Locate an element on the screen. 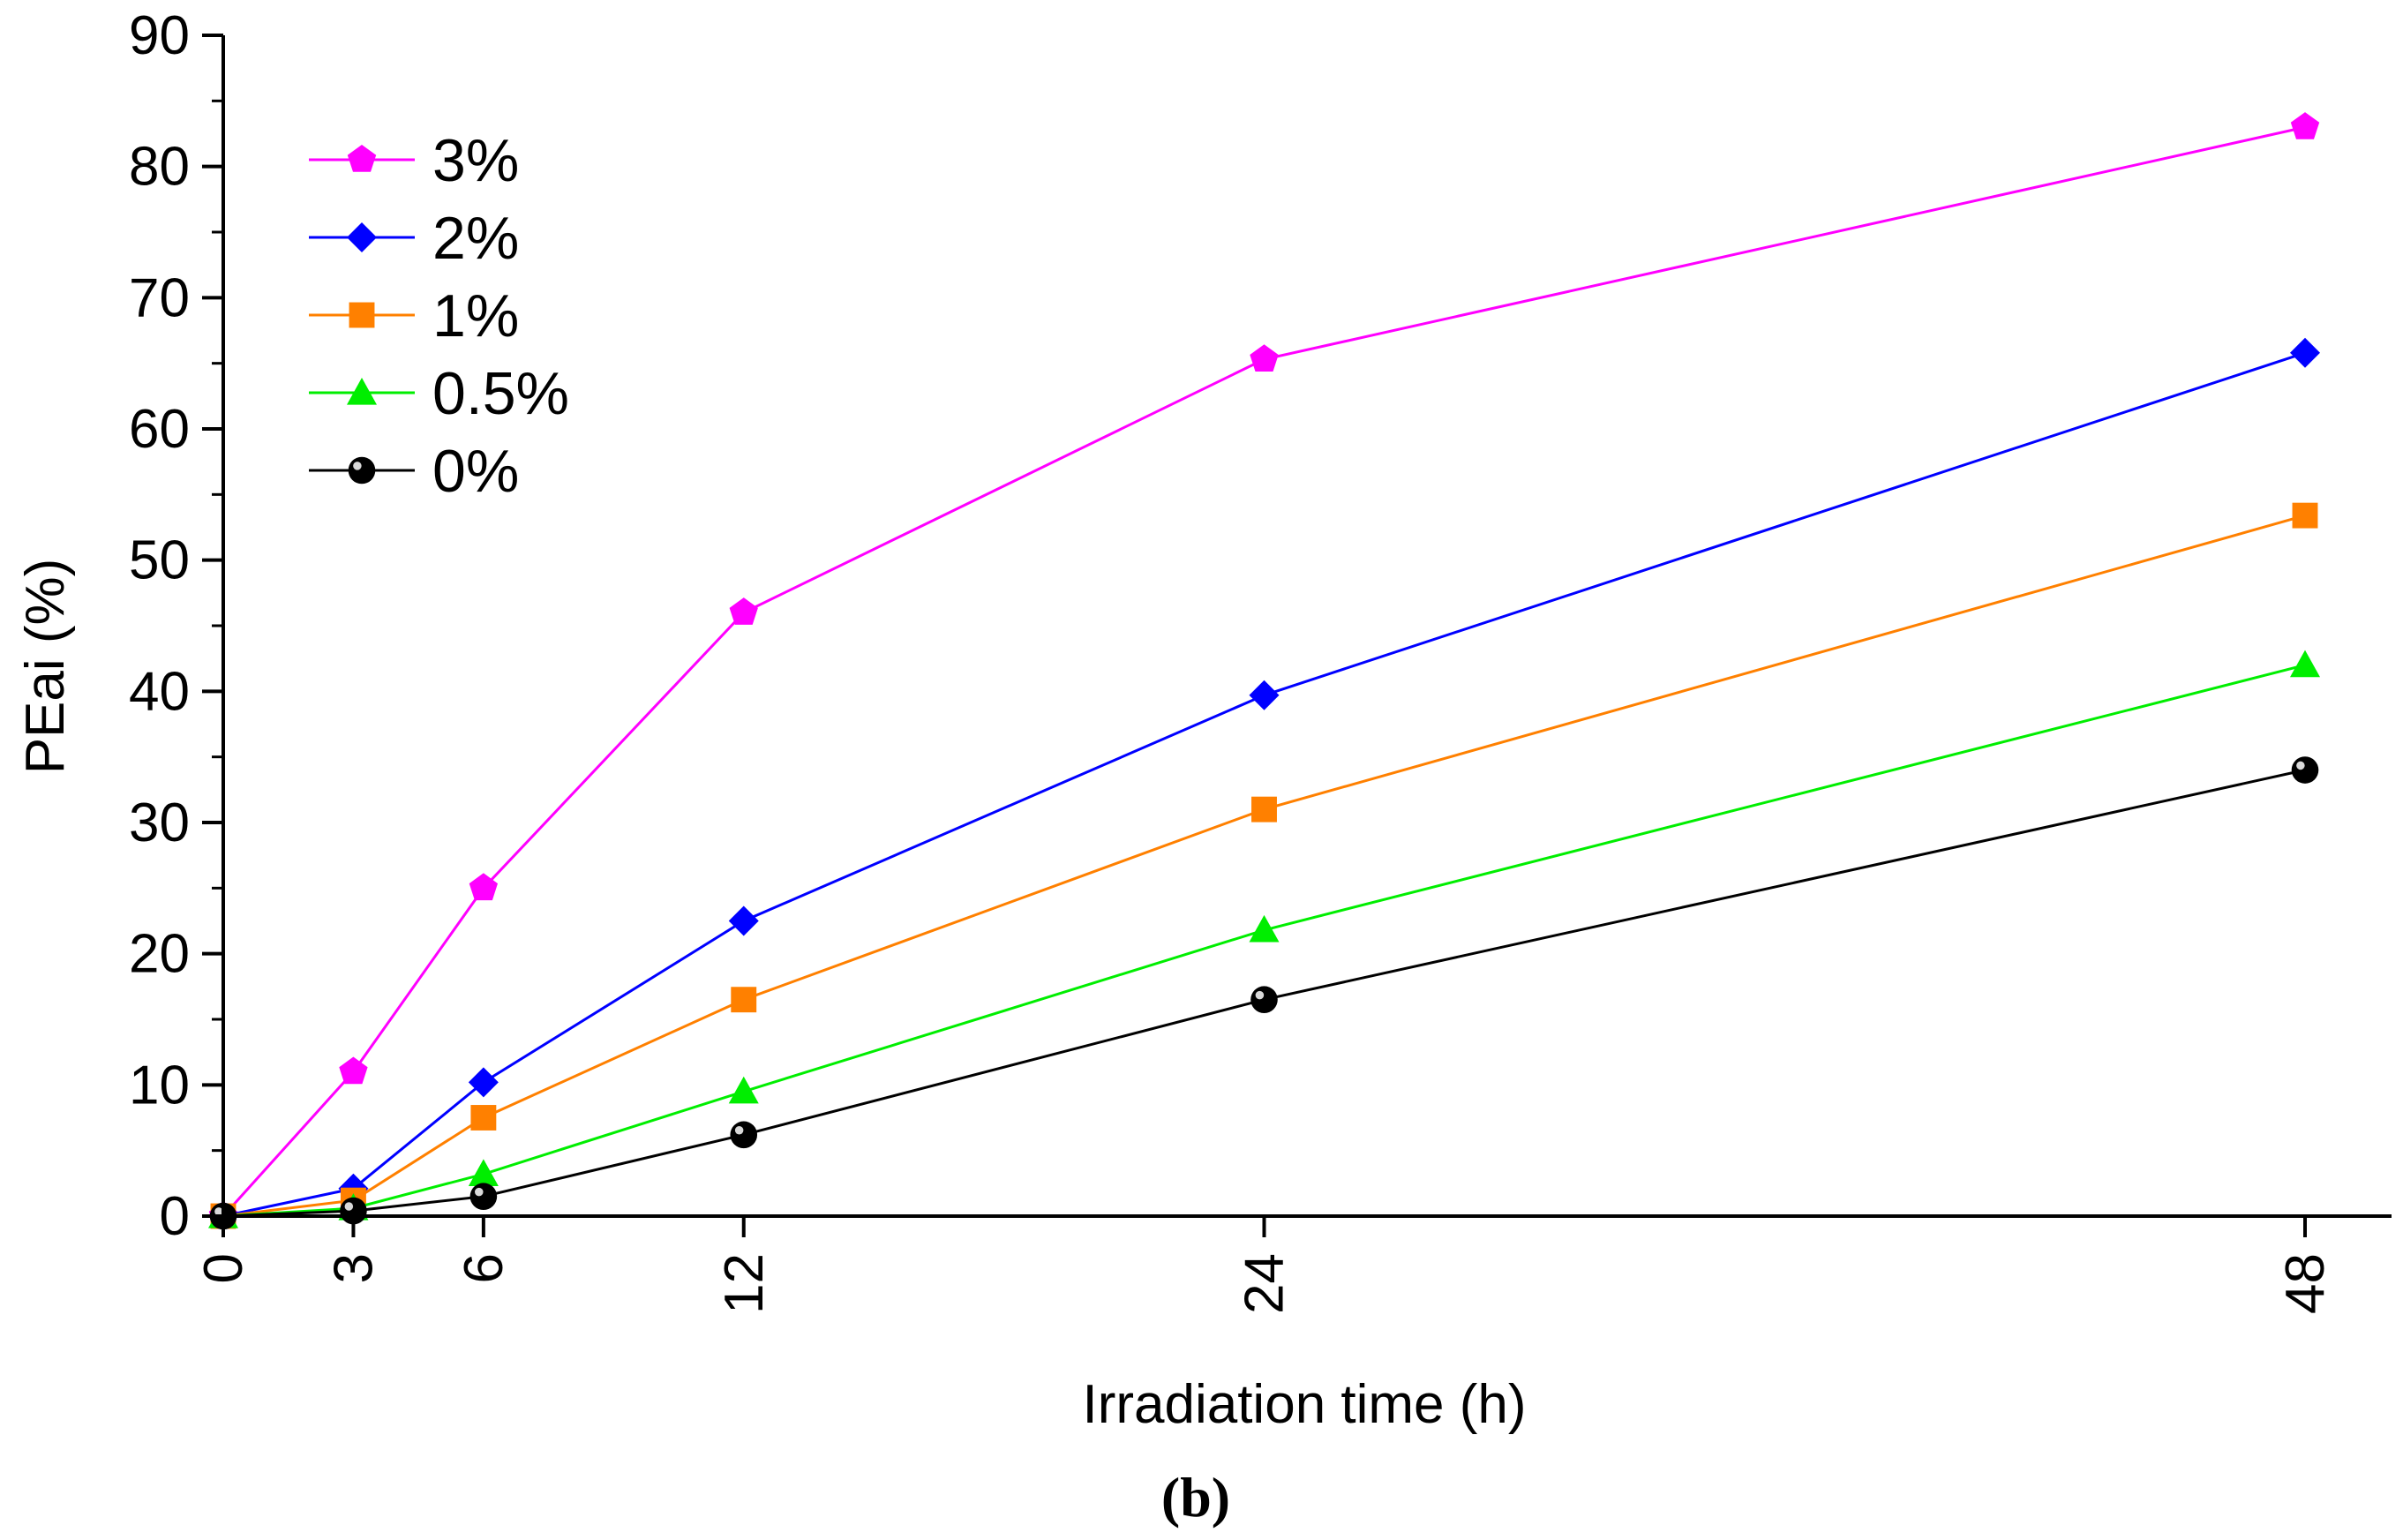 The height and width of the screenshot is (1540, 2403). y-tick-label: 40 is located at coordinates (159, 692).